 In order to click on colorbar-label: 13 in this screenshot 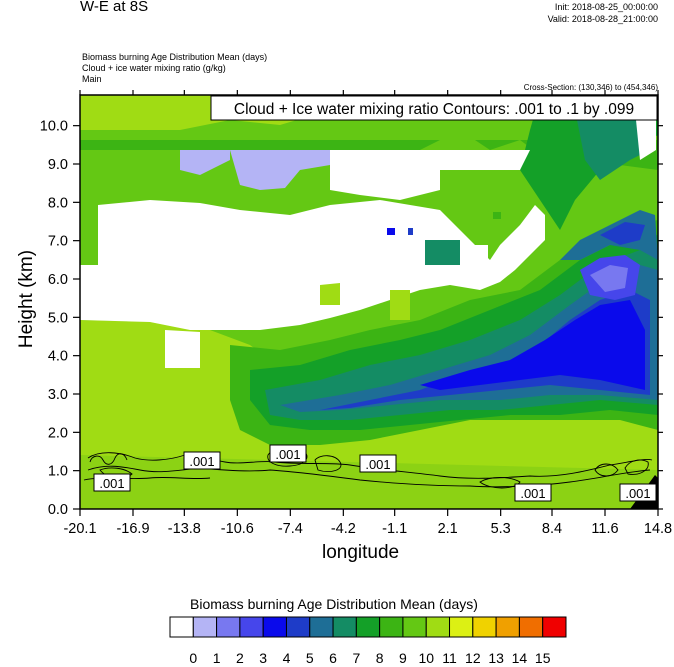, I will do `click(496, 658)`.